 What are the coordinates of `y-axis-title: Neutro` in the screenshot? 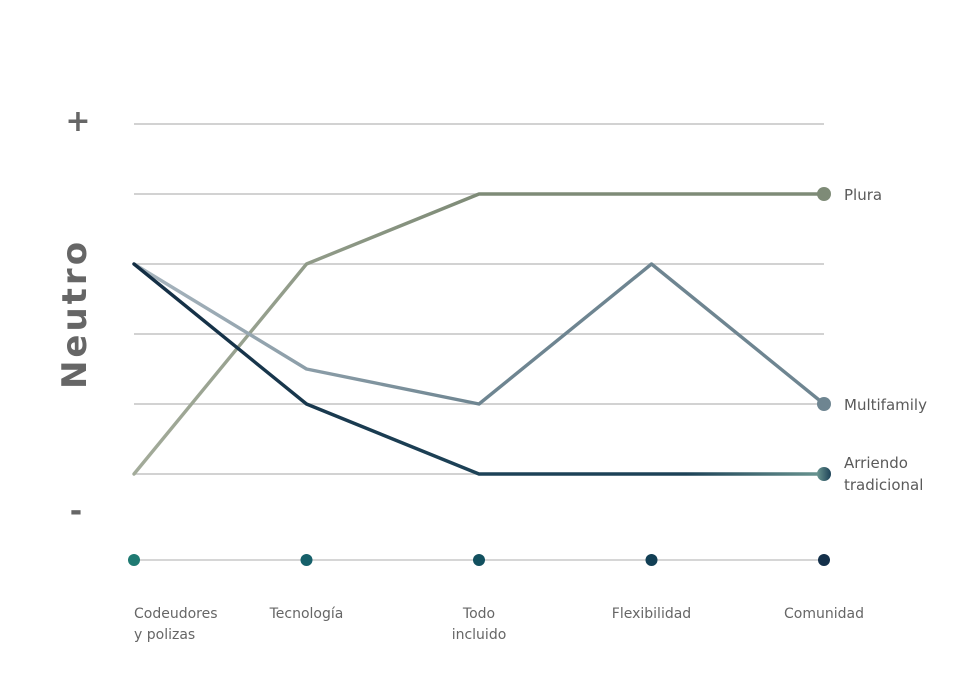 It's located at (75, 314).